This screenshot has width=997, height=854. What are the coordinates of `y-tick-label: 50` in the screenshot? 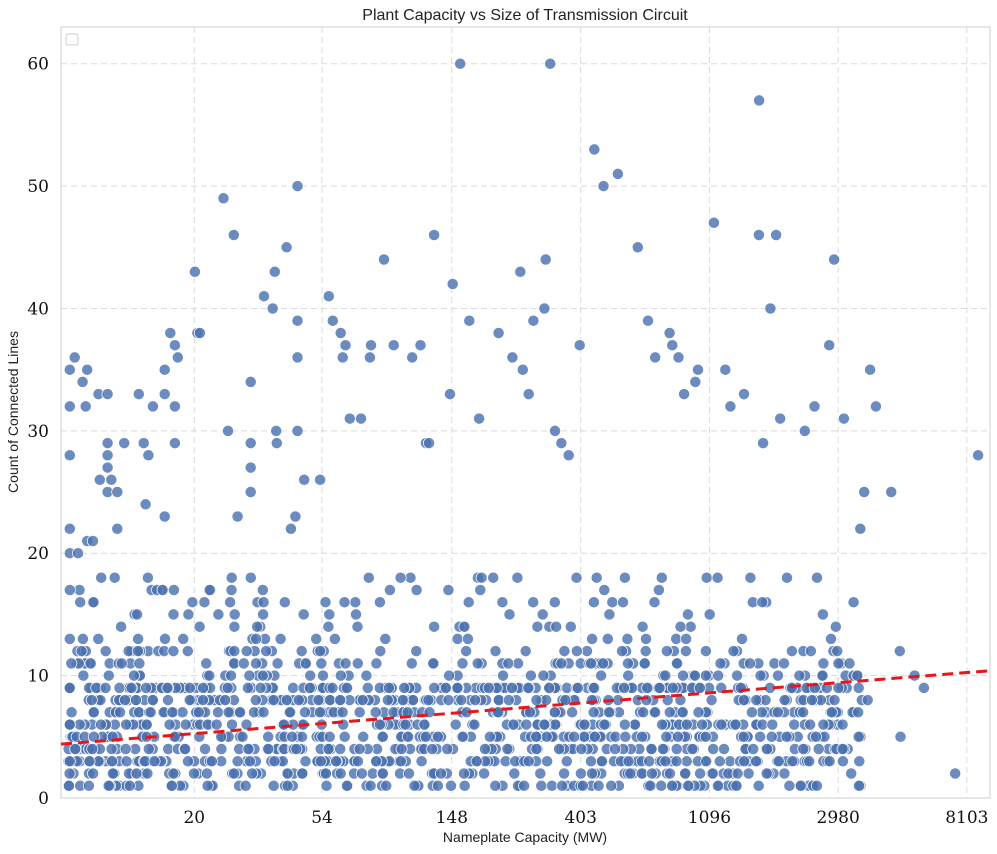 It's located at (38, 187).